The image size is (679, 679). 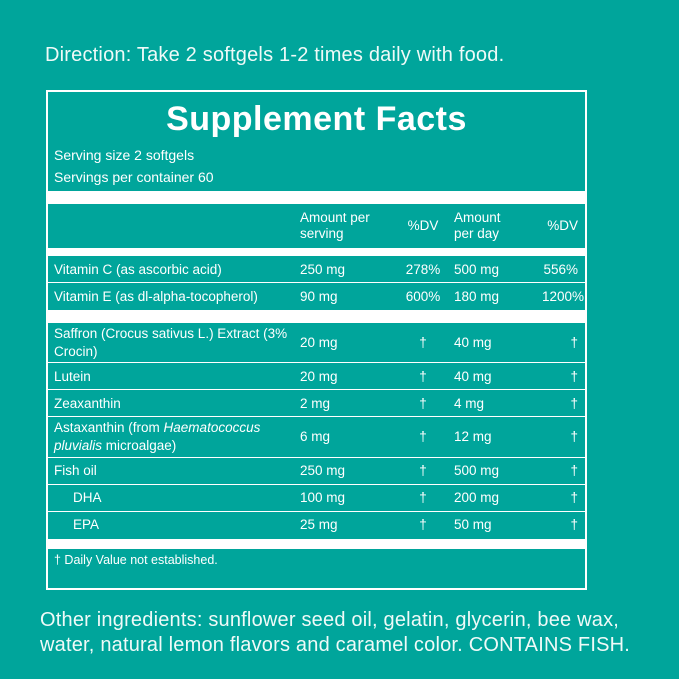 I want to click on amount-per-serving-value: 6 mg, so click(x=315, y=437).